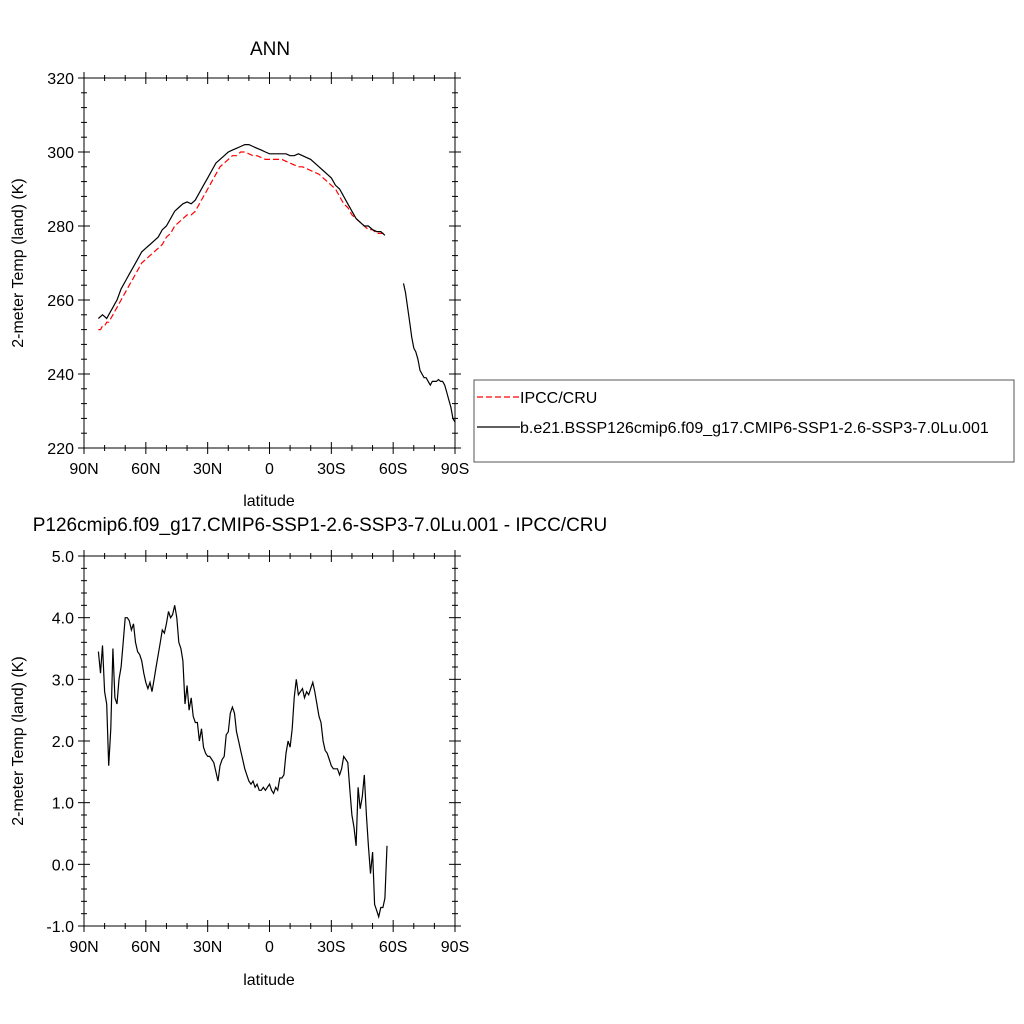 The height and width of the screenshot is (1024, 1024). I want to click on bottom-chart-ylabel: 2-meter Temp (land) (K), so click(18, 741).